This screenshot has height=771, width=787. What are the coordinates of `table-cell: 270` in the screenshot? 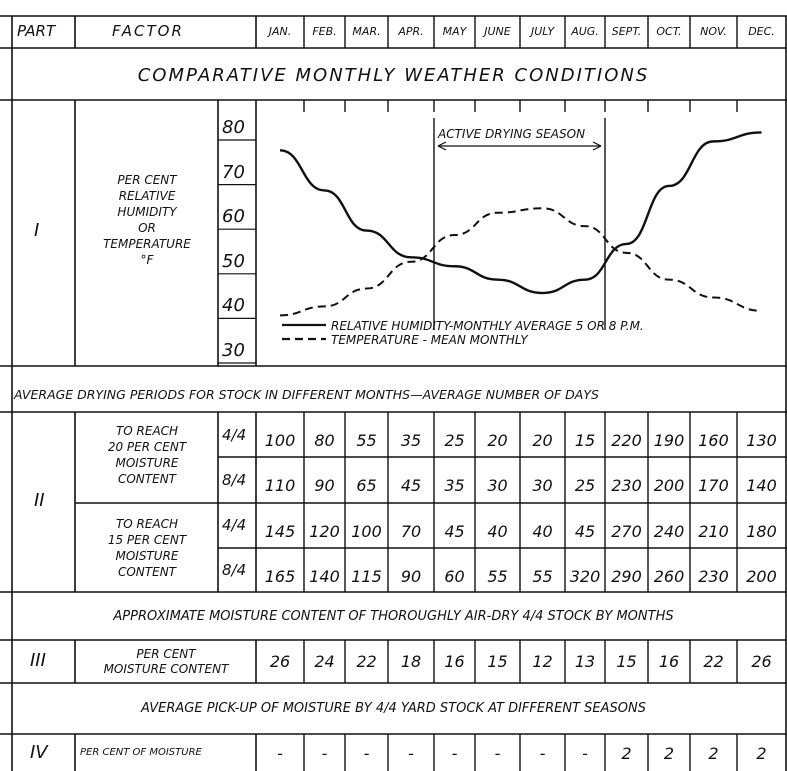 It's located at (626, 531).